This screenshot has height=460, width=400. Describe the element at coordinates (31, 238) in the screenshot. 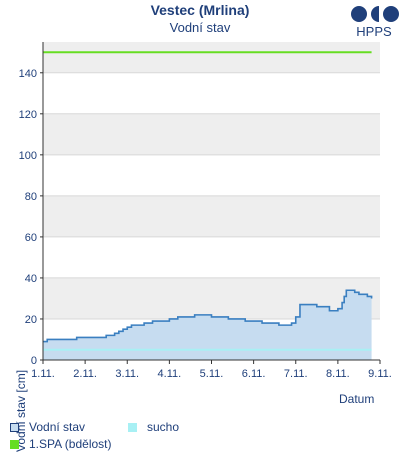

I see `y-tick-label: 60` at that location.